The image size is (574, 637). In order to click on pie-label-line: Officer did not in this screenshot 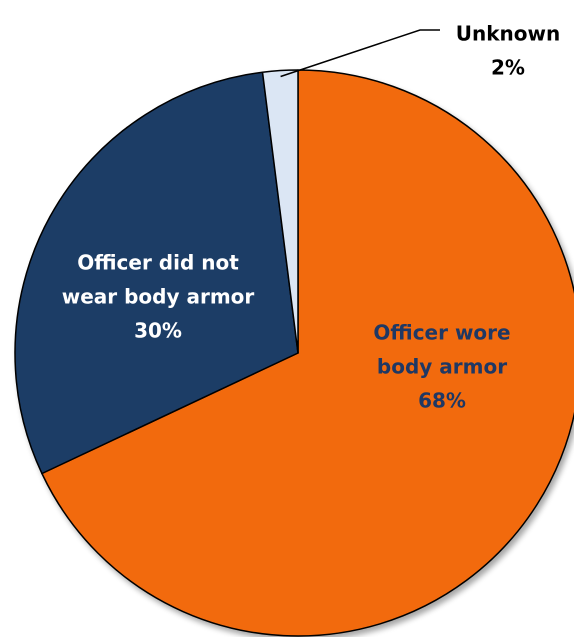, I will do `click(158, 263)`.